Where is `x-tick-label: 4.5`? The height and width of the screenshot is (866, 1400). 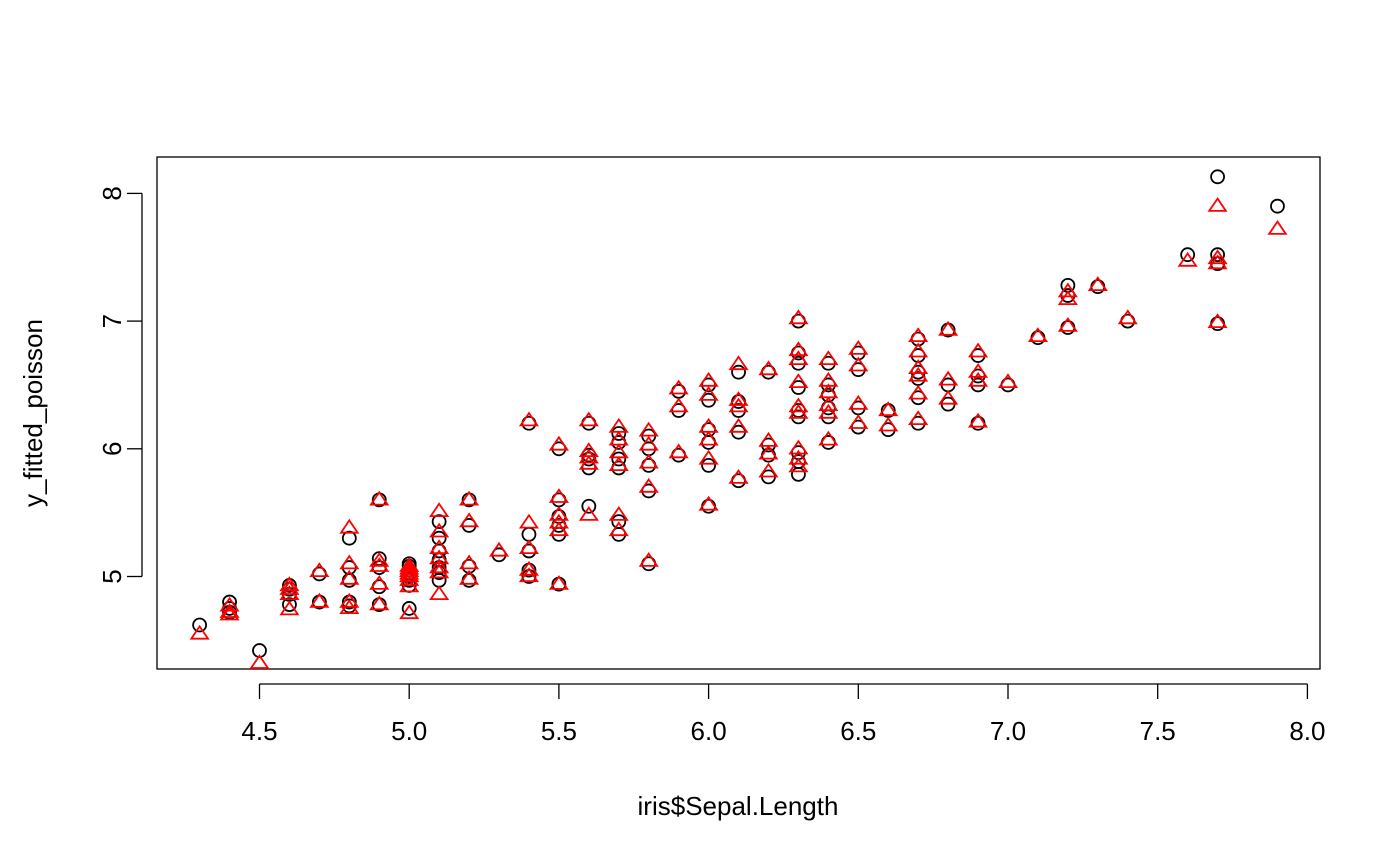
x-tick-label: 4.5 is located at coordinates (259, 731).